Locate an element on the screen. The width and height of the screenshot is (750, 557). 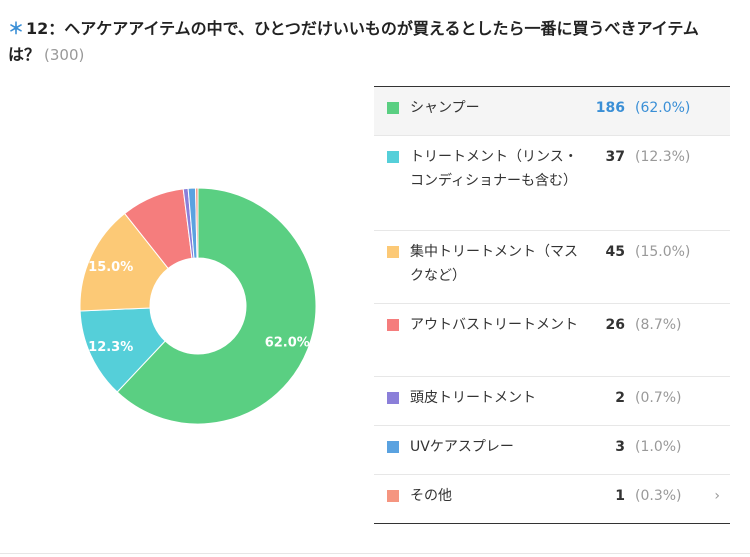
legend-value: 37 is located at coordinates (615, 157).